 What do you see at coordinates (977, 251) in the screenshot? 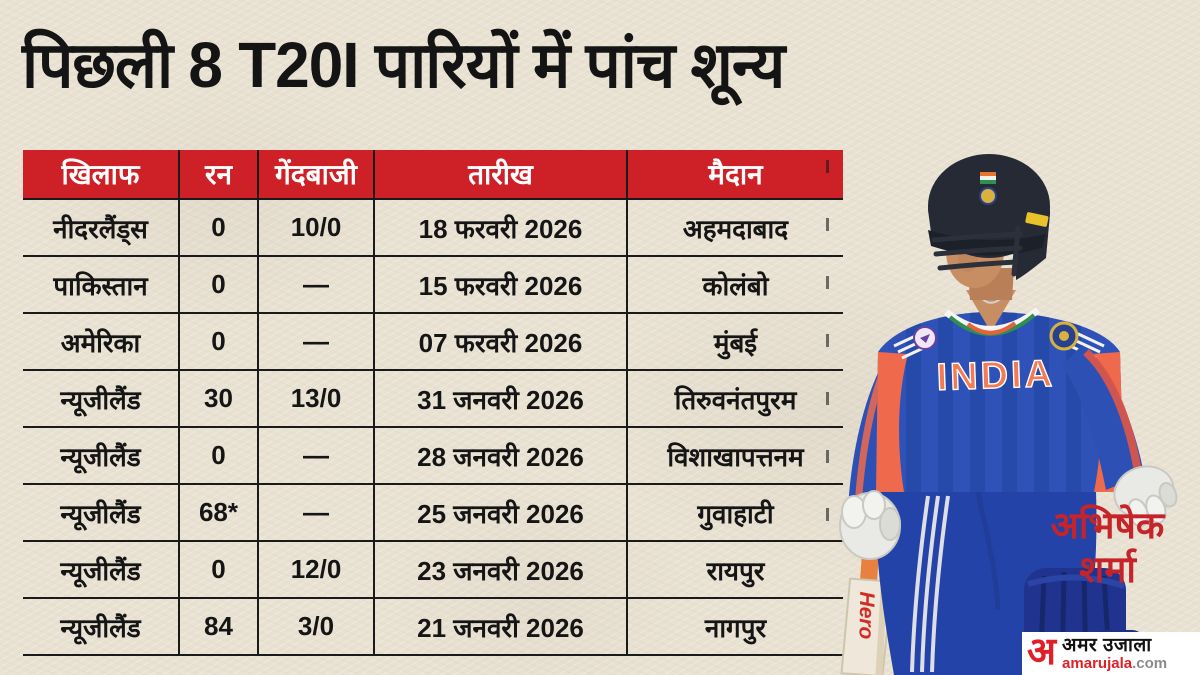
I see `helmet-grille` at bounding box center [977, 251].